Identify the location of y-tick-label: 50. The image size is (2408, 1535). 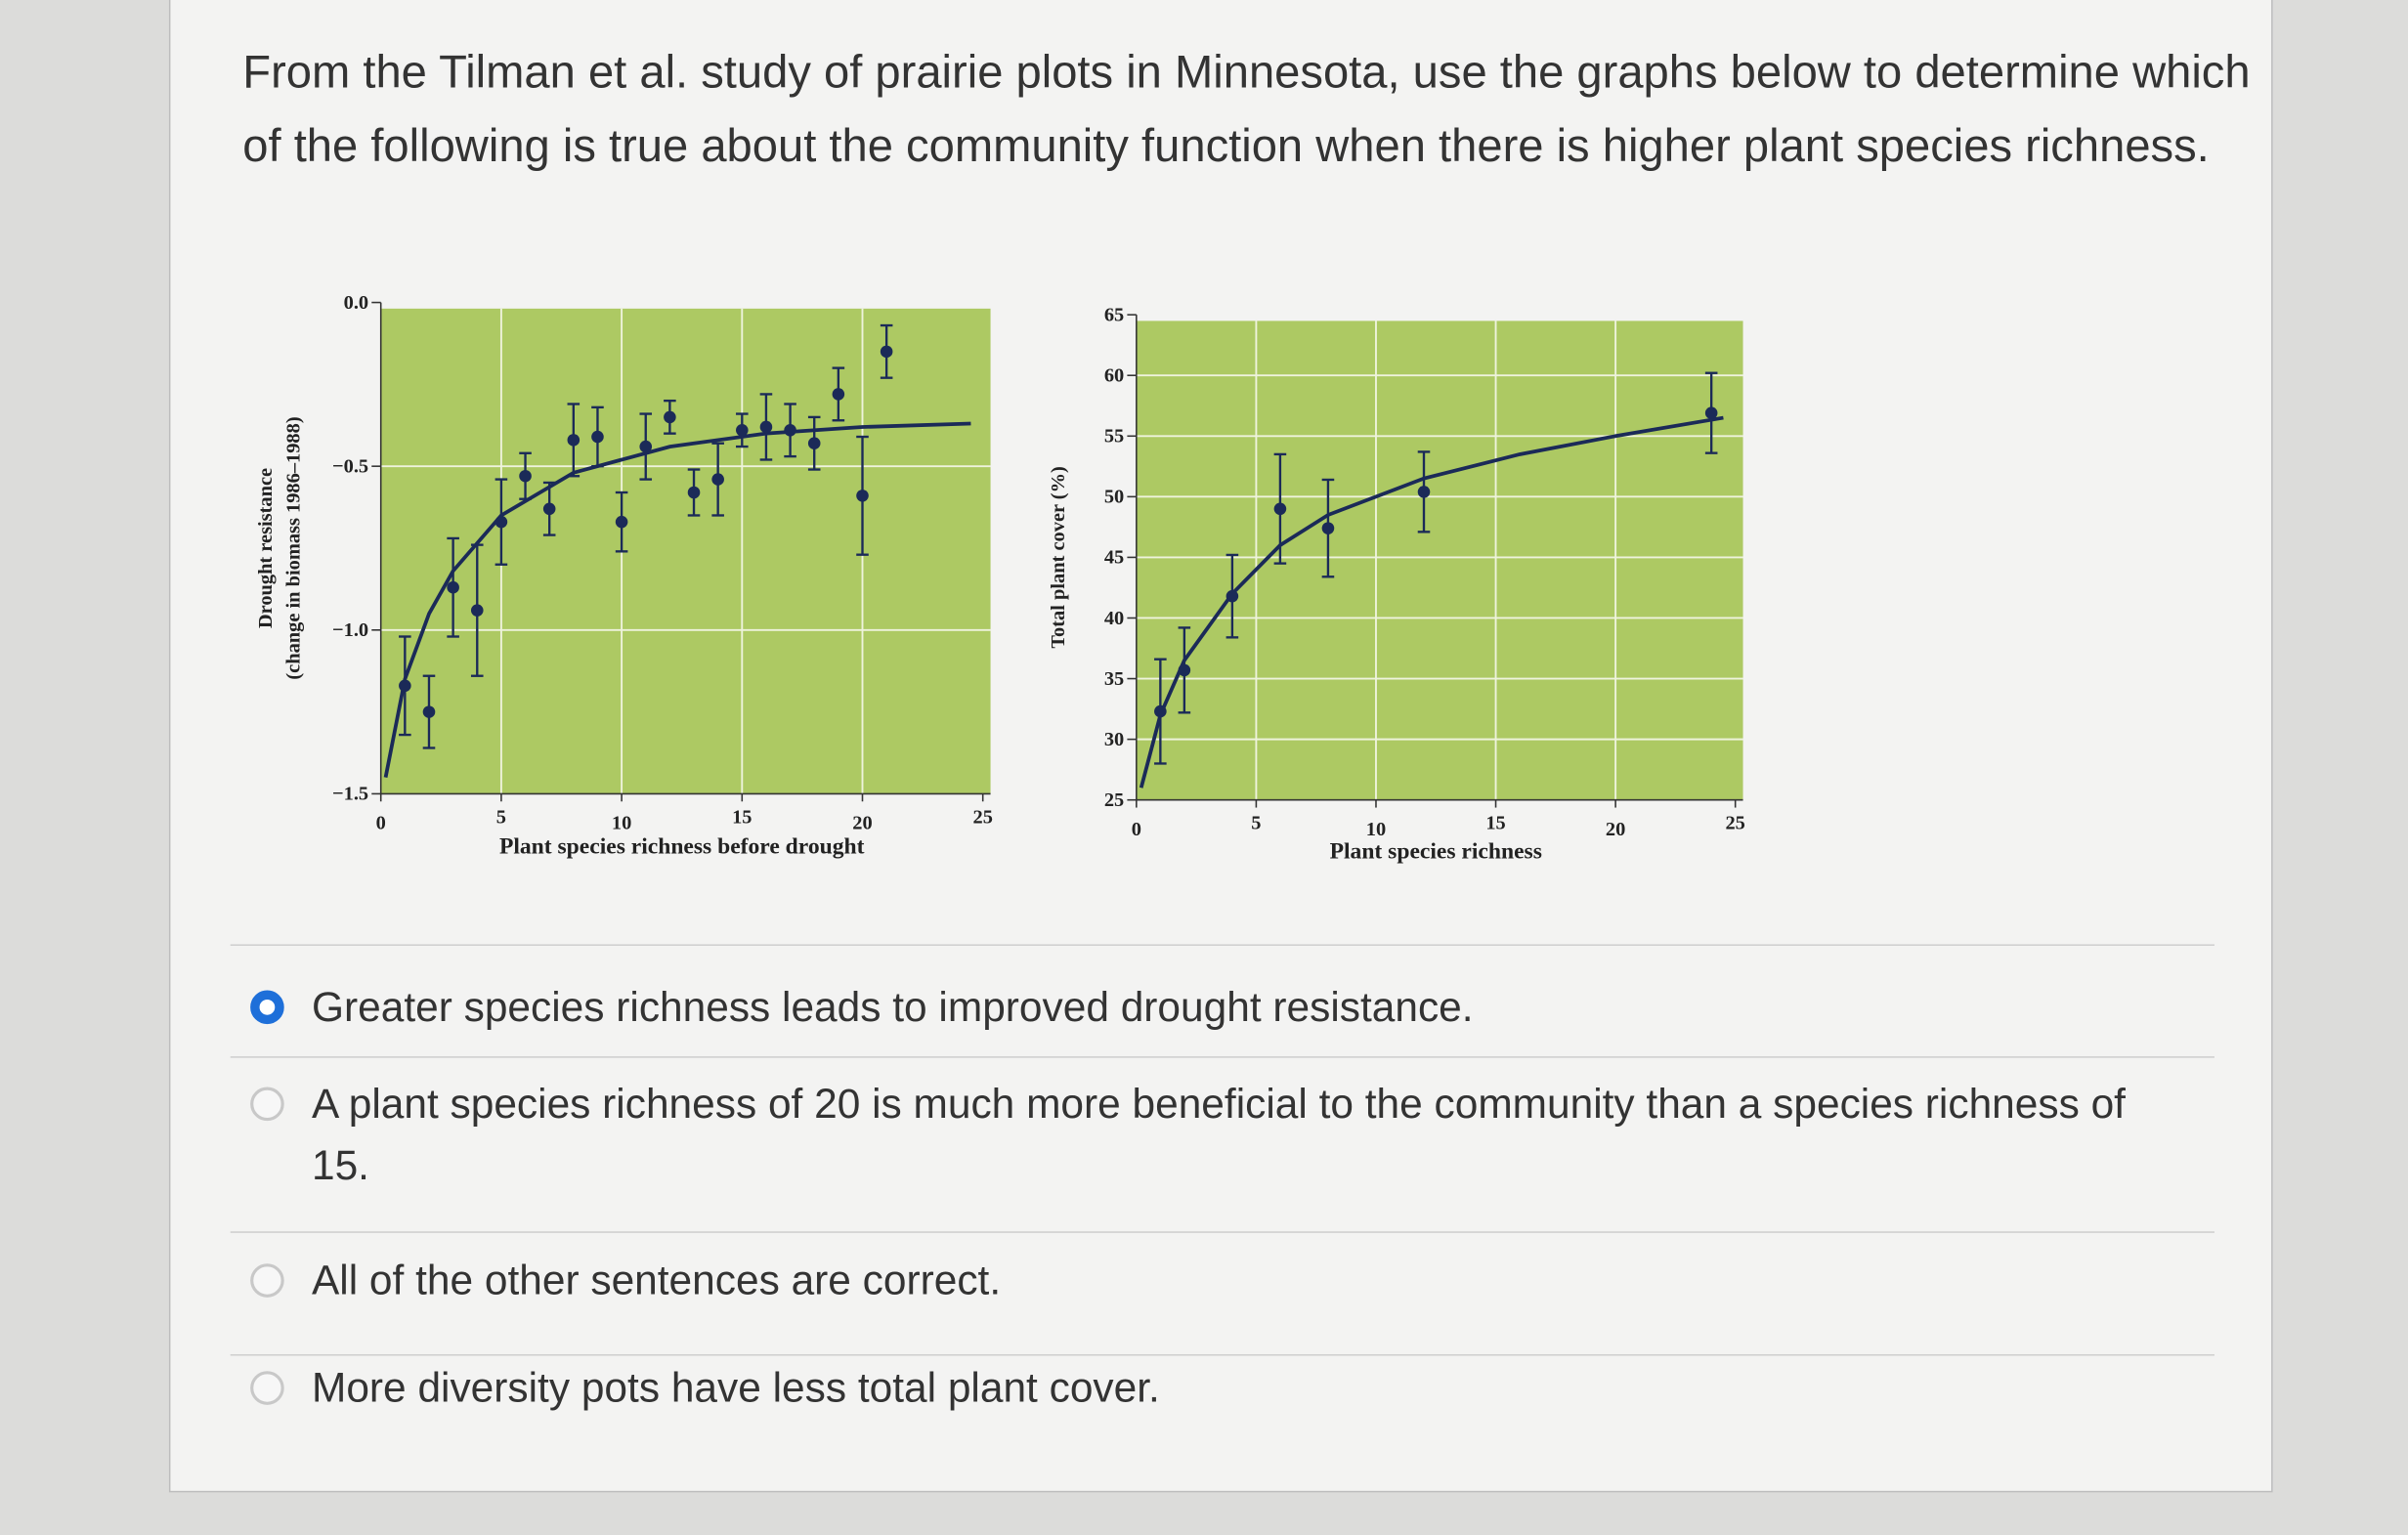
(1114, 497).